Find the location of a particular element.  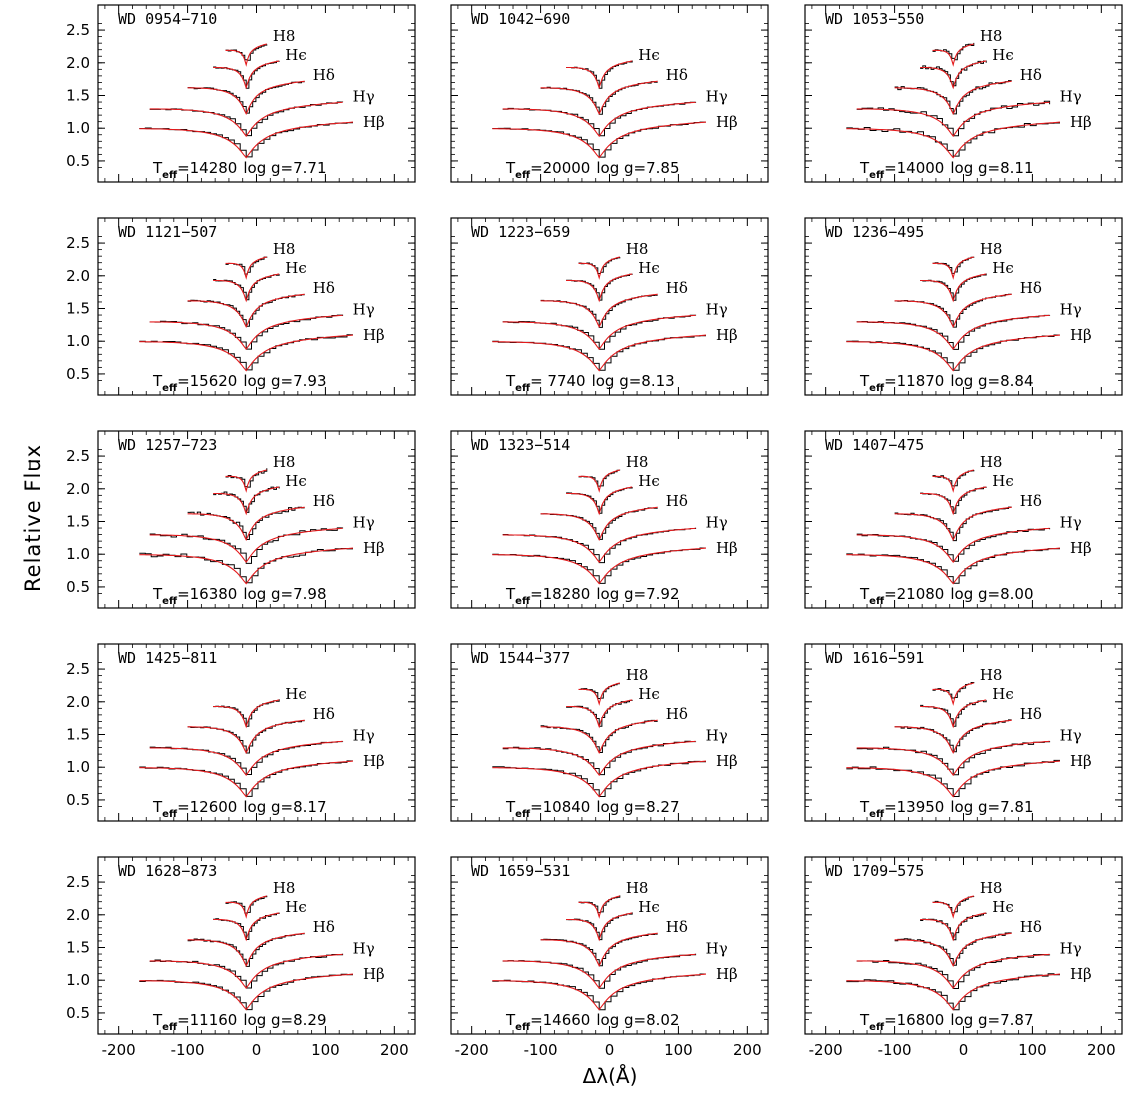

teff-value: =15620 is located at coordinates (207, 381).